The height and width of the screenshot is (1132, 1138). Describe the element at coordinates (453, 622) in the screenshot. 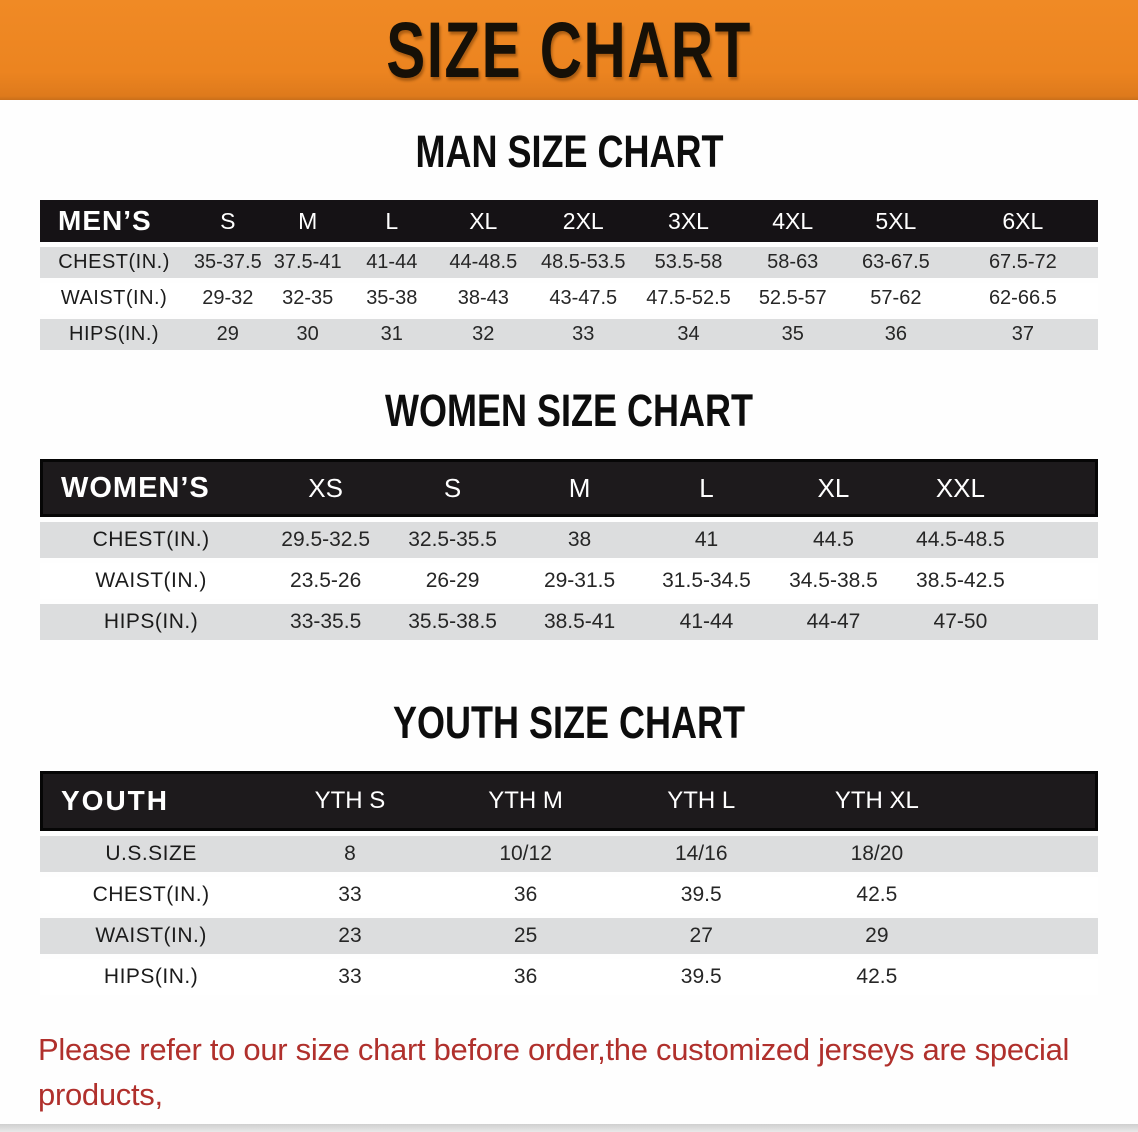

I see `measurement-value: 35.5-38.5` at that location.